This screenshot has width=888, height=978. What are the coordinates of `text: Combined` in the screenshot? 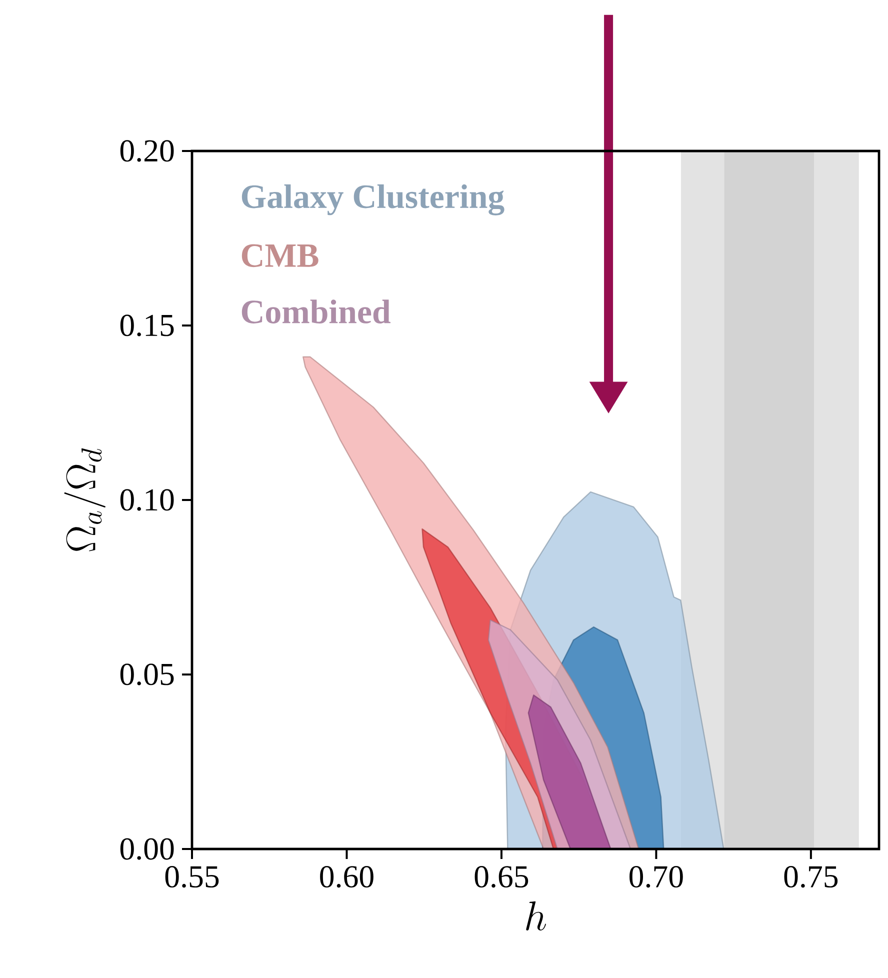 It's located at (316, 312).